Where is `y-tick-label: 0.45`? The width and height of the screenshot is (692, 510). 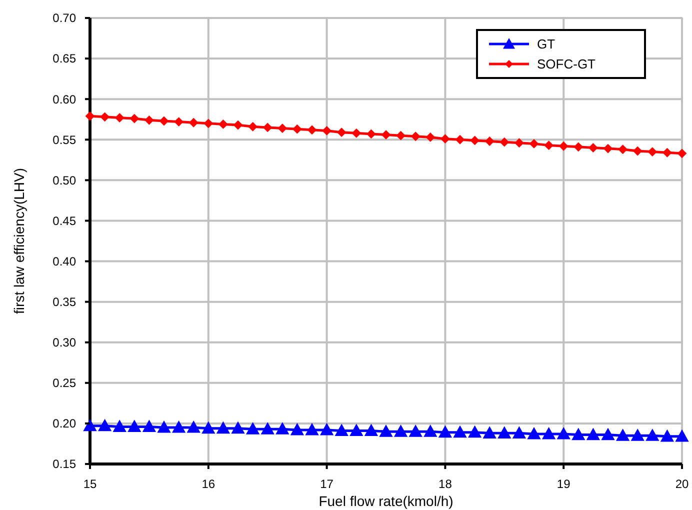
y-tick-label: 0.45 is located at coordinates (64, 221).